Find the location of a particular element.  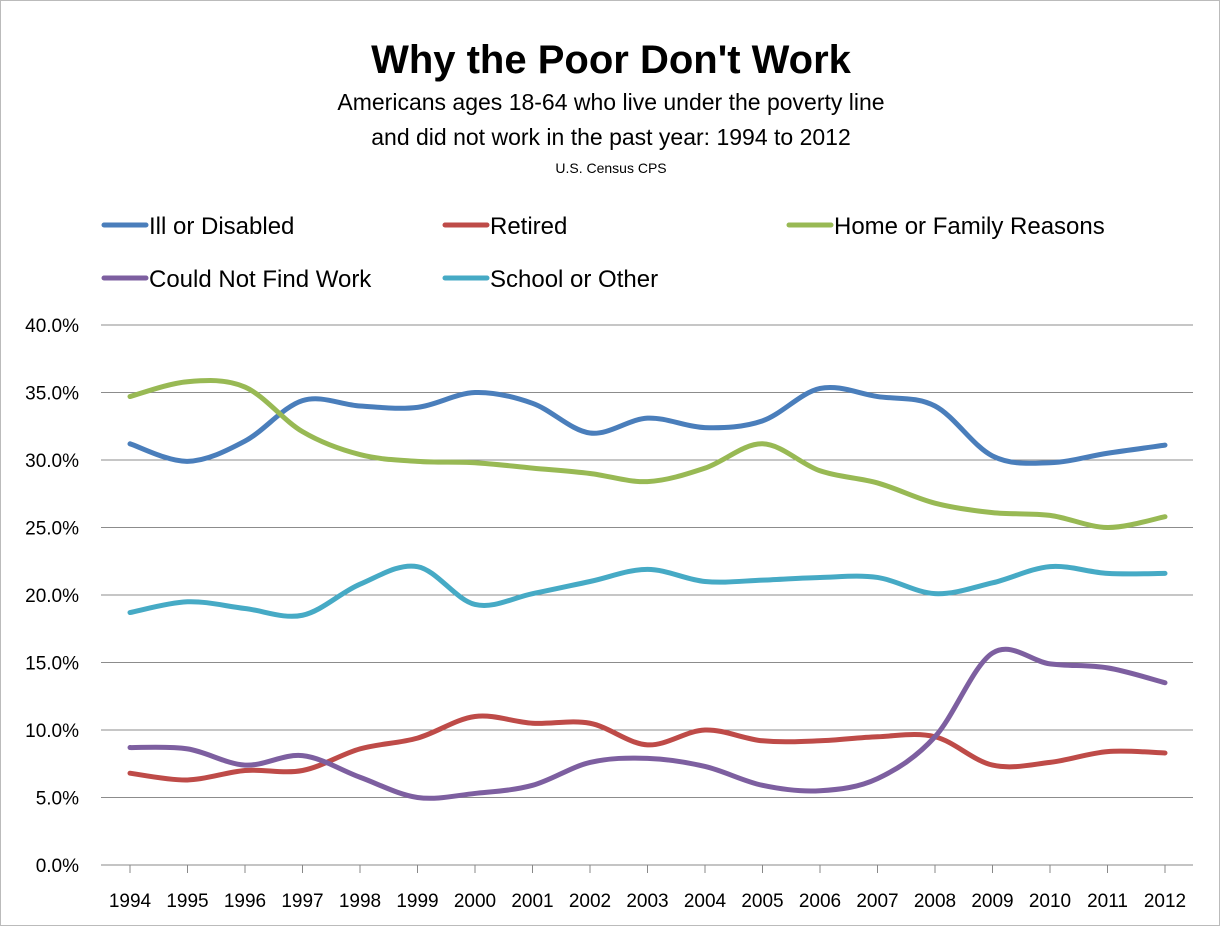

x-tick-label: 2012 is located at coordinates (1165, 901).